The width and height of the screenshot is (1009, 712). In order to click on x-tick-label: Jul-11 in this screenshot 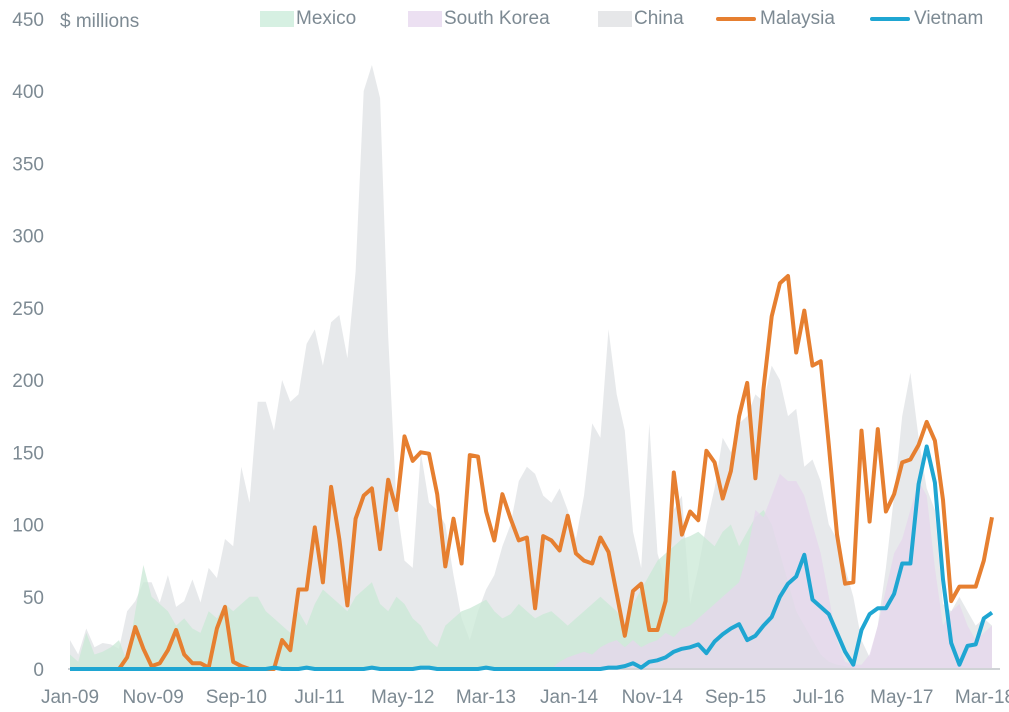, I will do `click(319, 697)`.